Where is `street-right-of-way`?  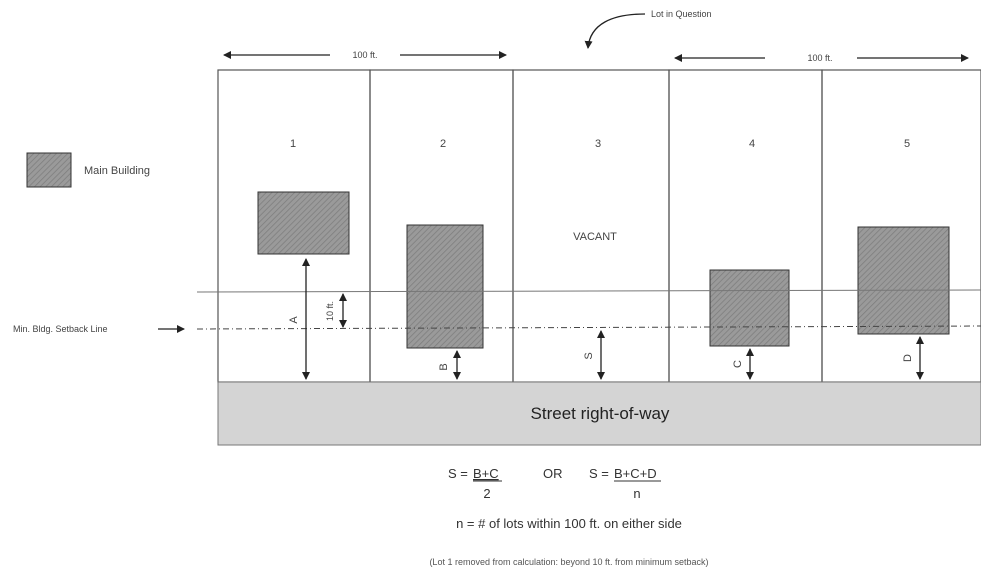 street-right-of-way is located at coordinates (599, 413).